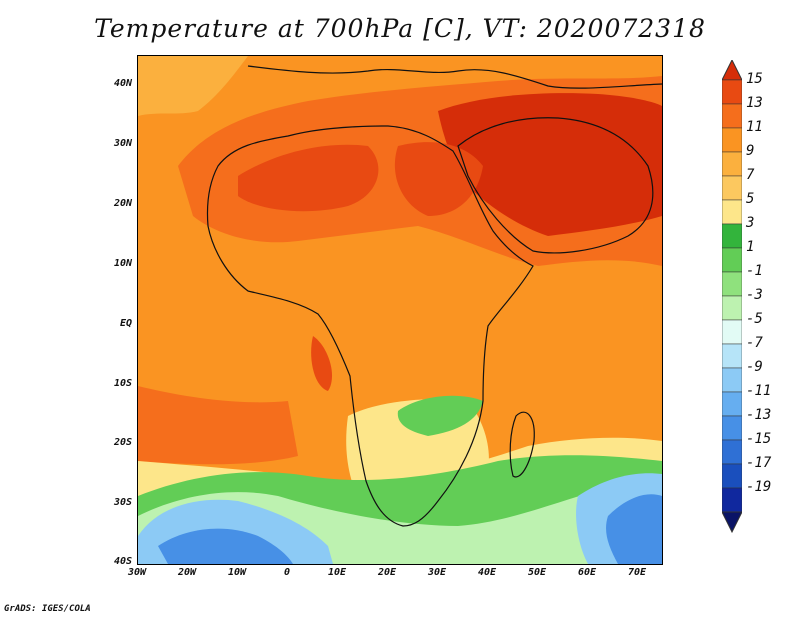  What do you see at coordinates (122, 83) in the screenshot?
I see `lat-label-40n: 40N` at bounding box center [122, 83].